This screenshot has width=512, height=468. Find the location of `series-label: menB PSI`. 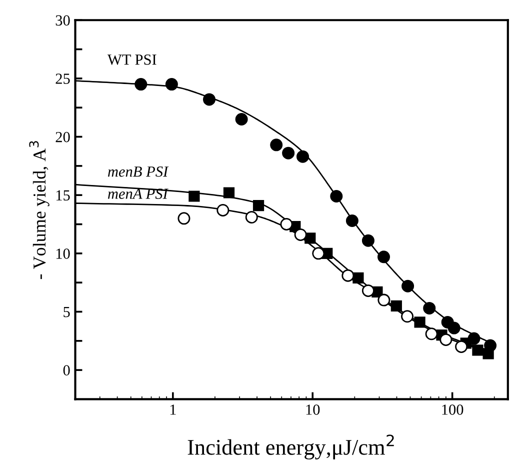

series-label: menB PSI is located at coordinates (138, 171).